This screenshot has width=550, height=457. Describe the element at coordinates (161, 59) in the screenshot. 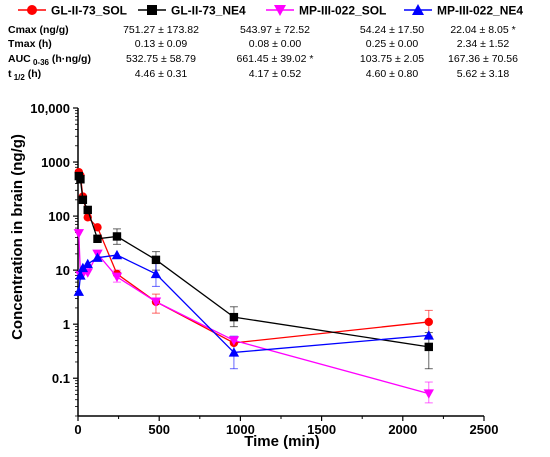

I see `pk-value: 532.75 ± 58.79` at that location.